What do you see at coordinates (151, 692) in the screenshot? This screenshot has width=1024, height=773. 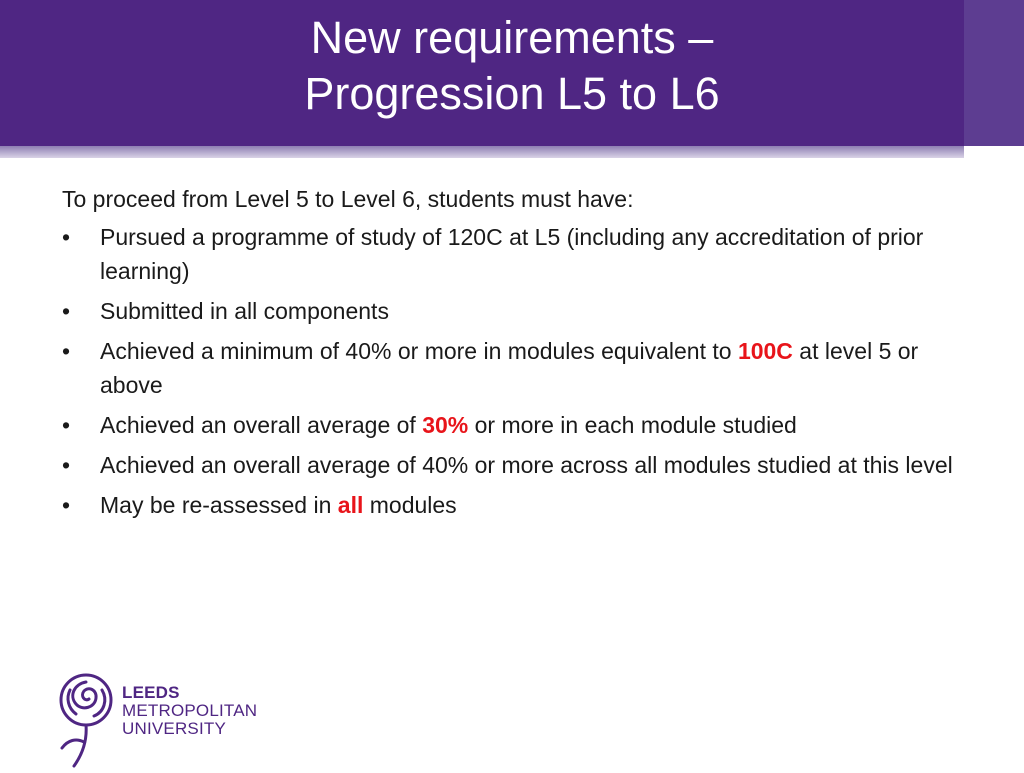 I see `logo-line-leeds: LEEDS` at bounding box center [151, 692].